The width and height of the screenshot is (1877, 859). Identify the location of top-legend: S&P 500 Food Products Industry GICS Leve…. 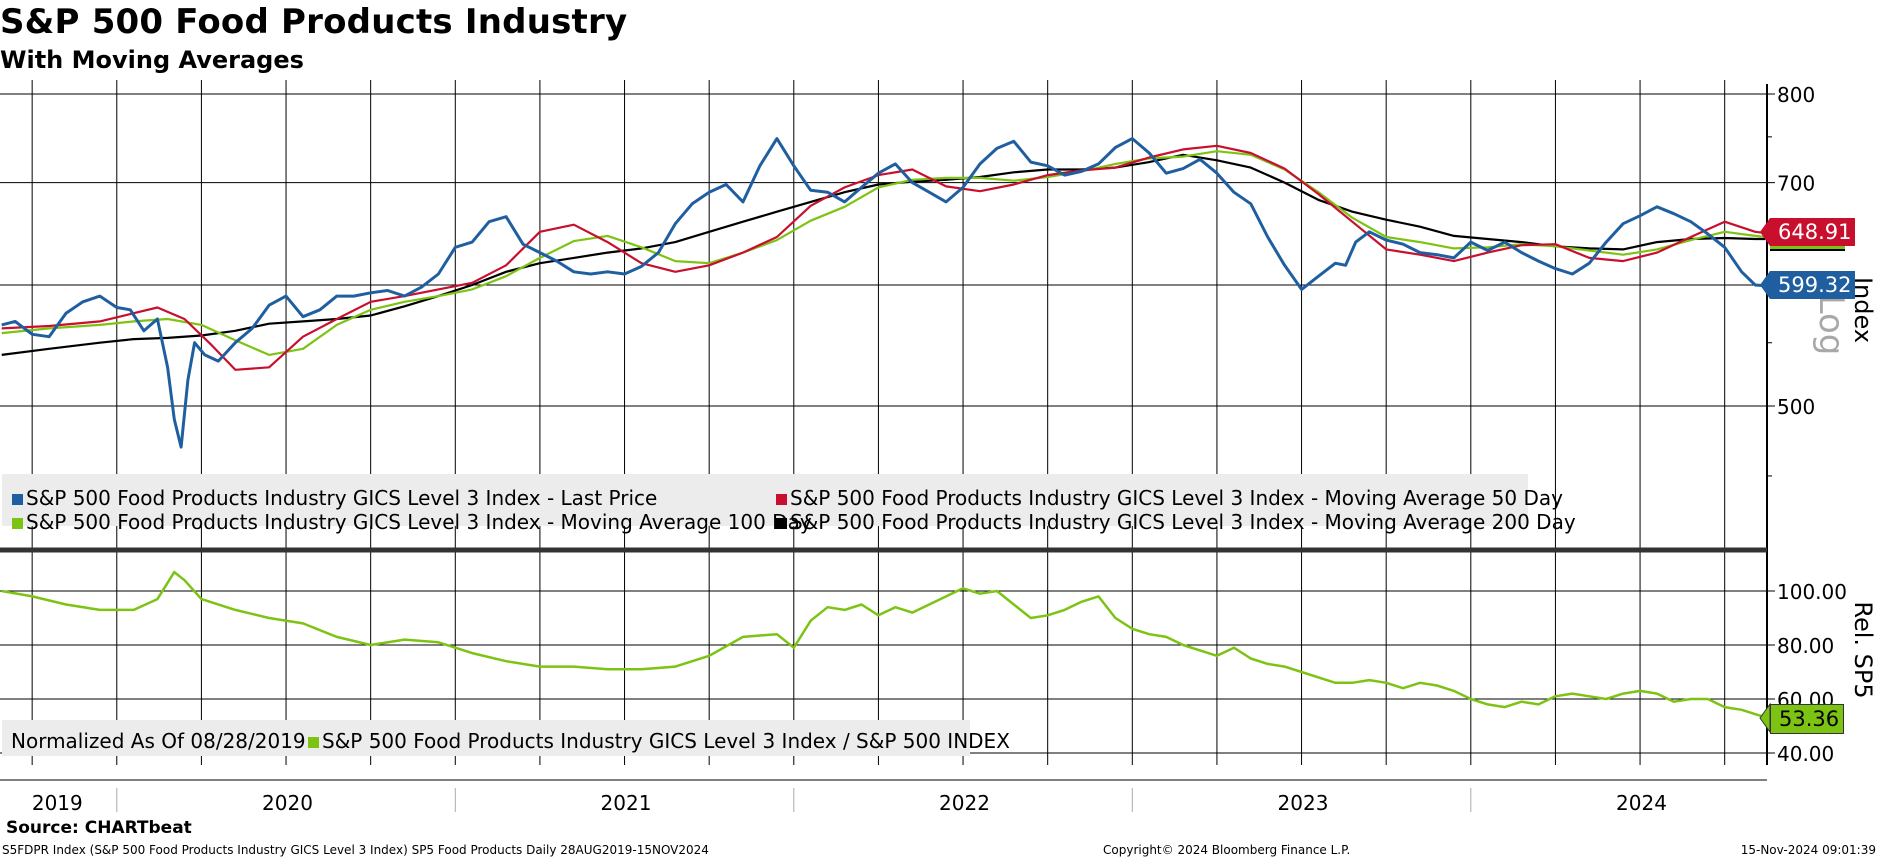
(789, 504).